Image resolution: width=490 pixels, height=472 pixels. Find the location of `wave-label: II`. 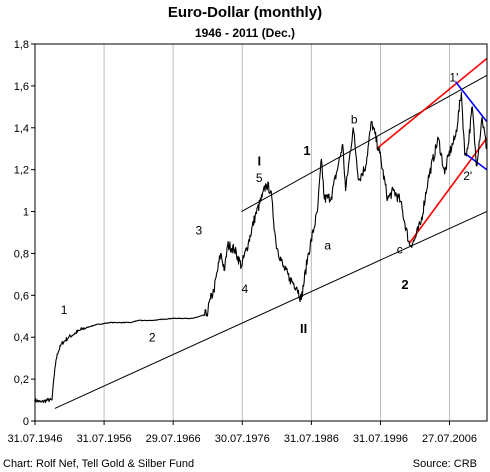

wave-label: II is located at coordinates (303, 328).